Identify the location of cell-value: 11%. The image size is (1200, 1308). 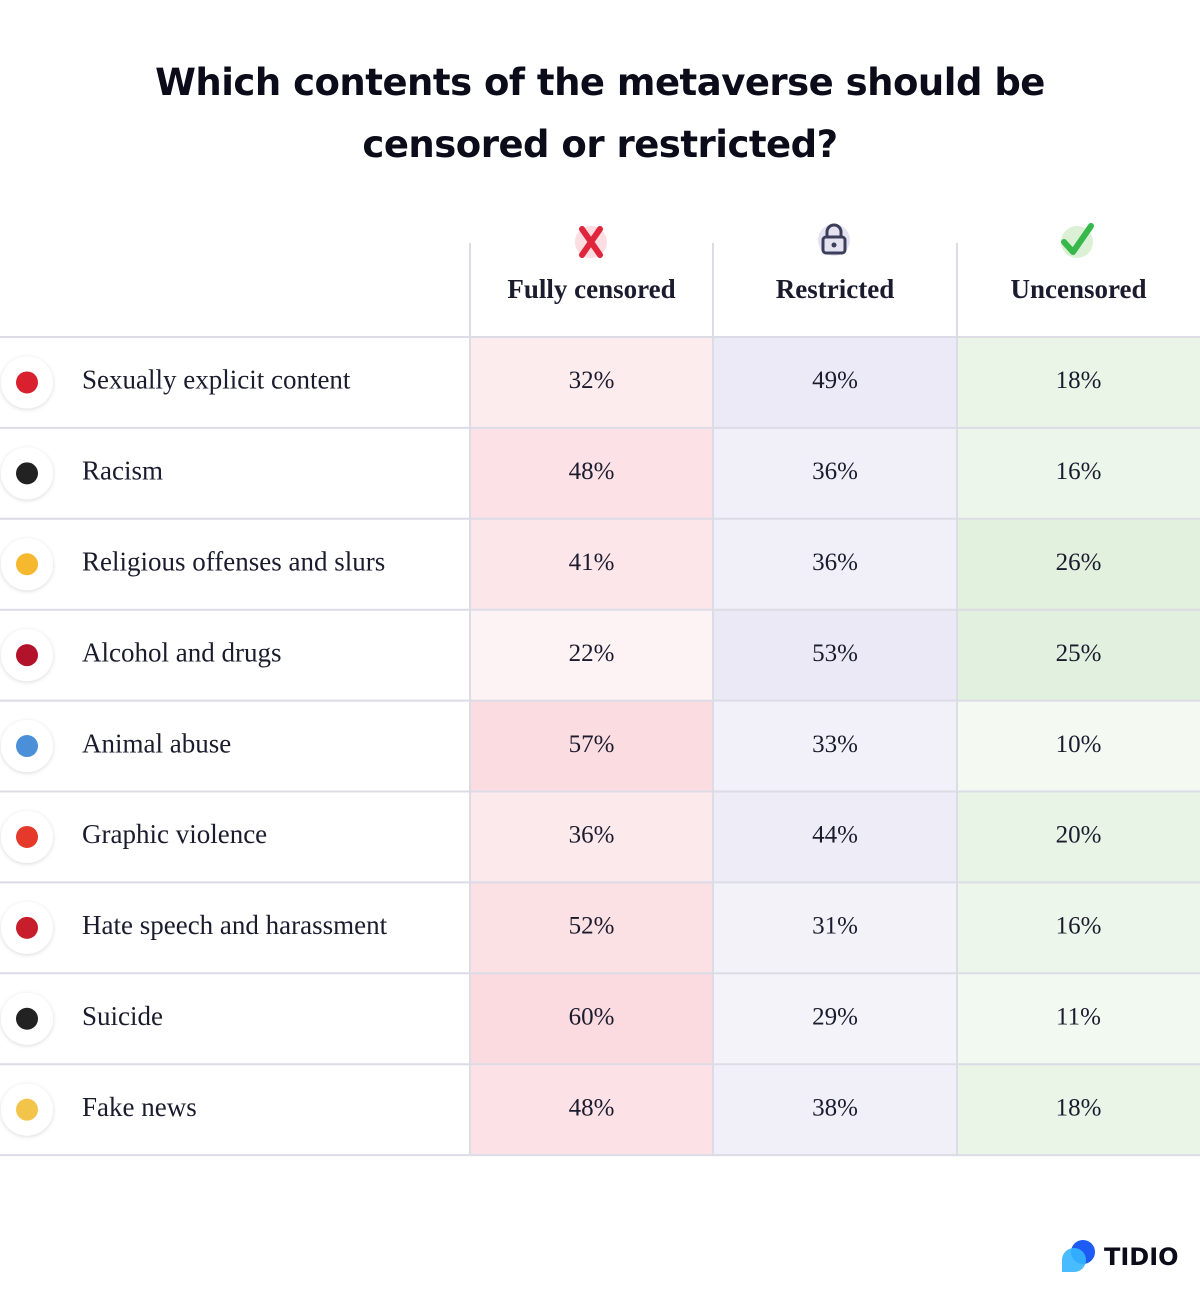
(1078, 1016).